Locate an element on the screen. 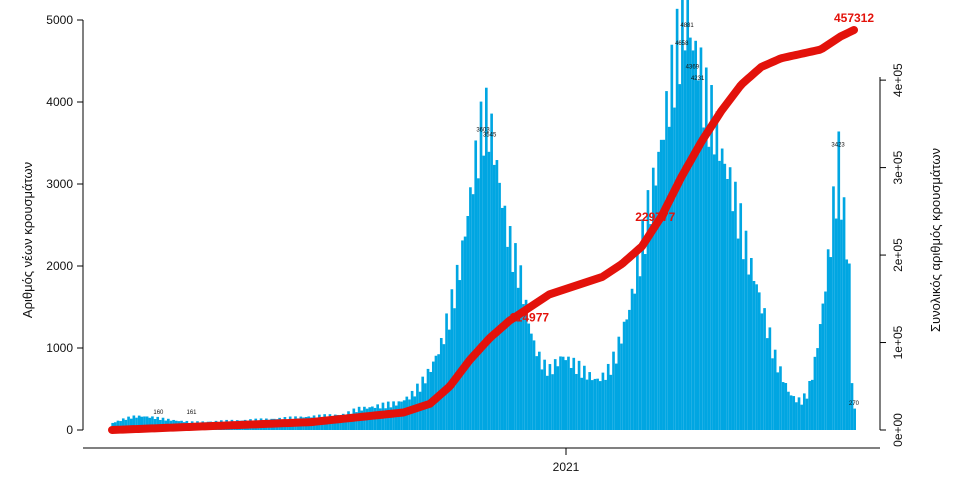 The image size is (960, 484). left-tick-label: 1000 is located at coordinates (59, 348).